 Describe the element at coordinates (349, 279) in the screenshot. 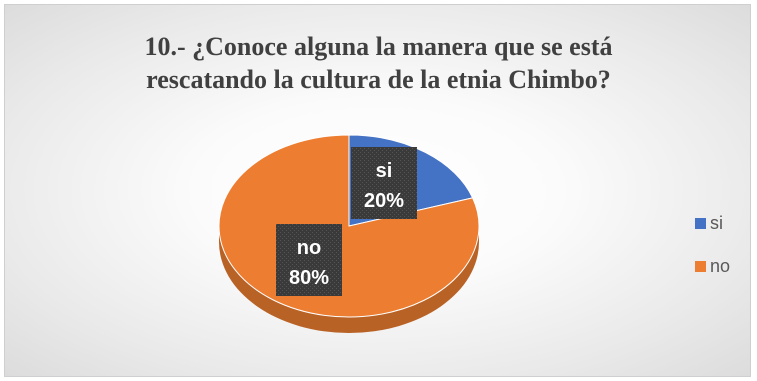

I see `pie-side-no` at that location.